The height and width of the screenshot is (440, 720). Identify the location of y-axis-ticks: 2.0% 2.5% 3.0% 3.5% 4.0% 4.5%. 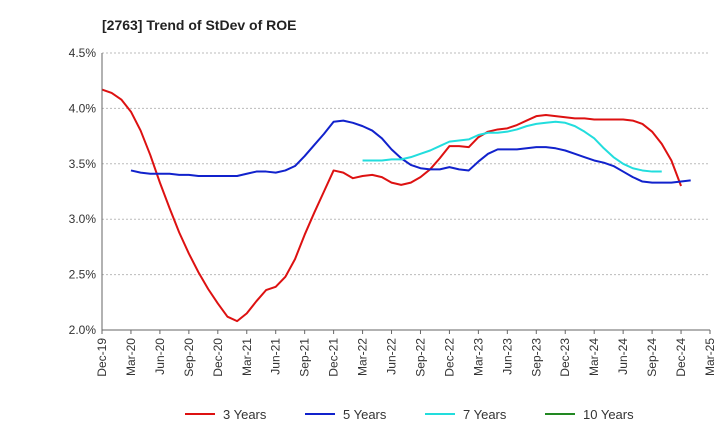
(83, 191).